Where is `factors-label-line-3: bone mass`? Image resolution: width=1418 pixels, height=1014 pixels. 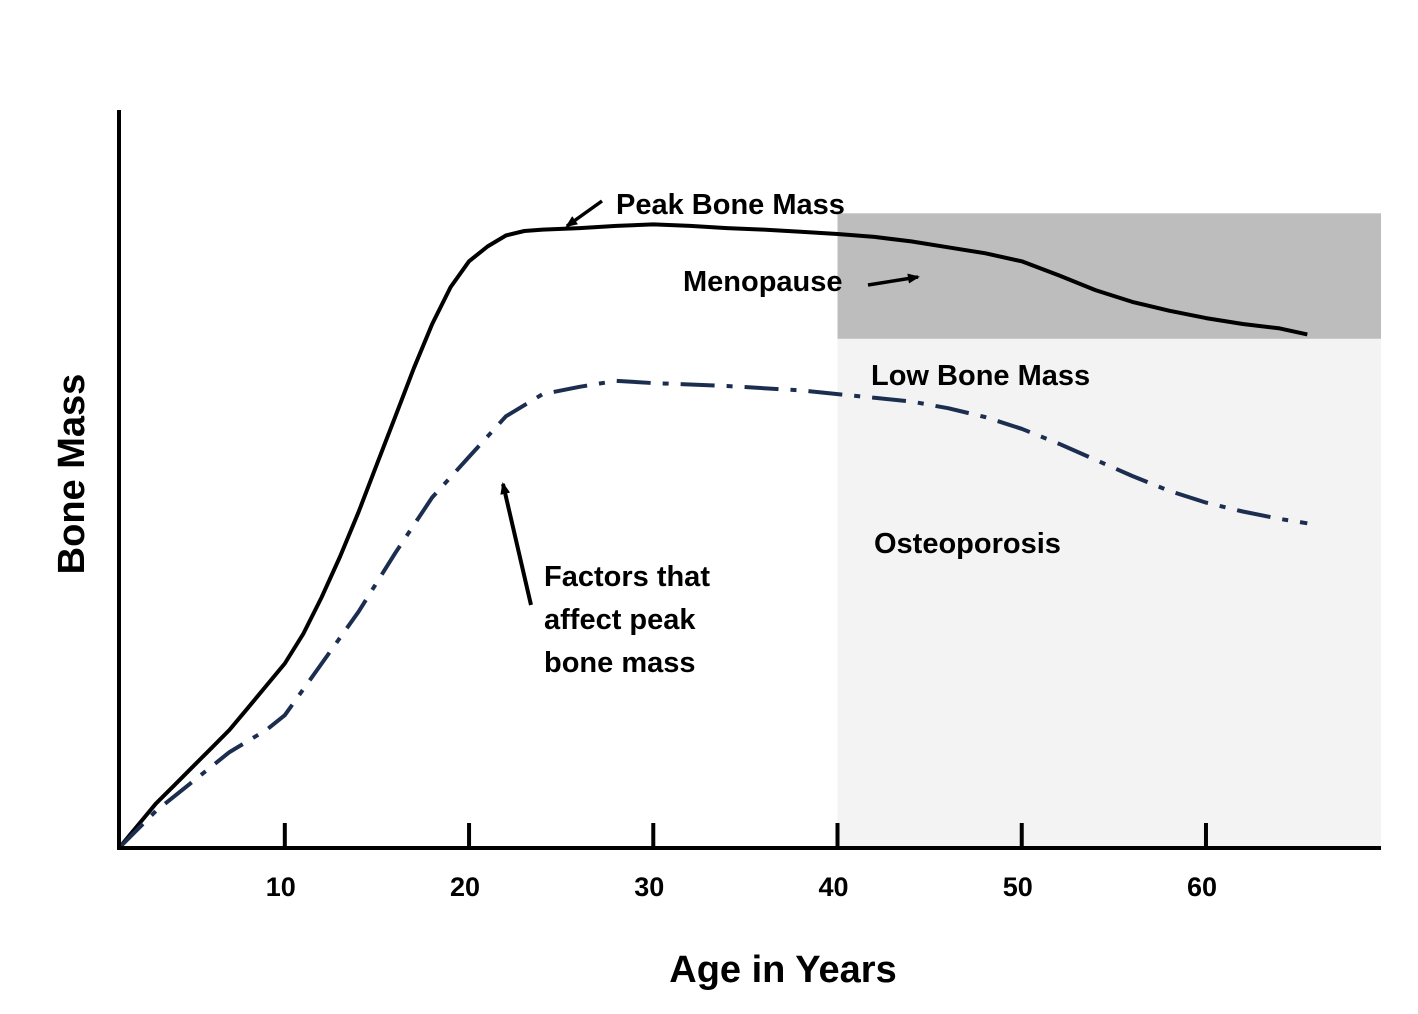
factors-label-line-3: bone mass is located at coordinates (620, 663).